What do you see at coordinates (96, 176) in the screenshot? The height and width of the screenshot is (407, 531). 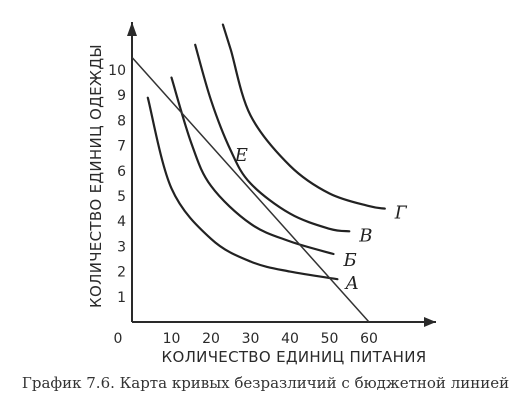 I see `y-axis-title: КОЛИЧЕСТВО ЕДИНИЦ ОДЕЖДЫ` at bounding box center [96, 176].